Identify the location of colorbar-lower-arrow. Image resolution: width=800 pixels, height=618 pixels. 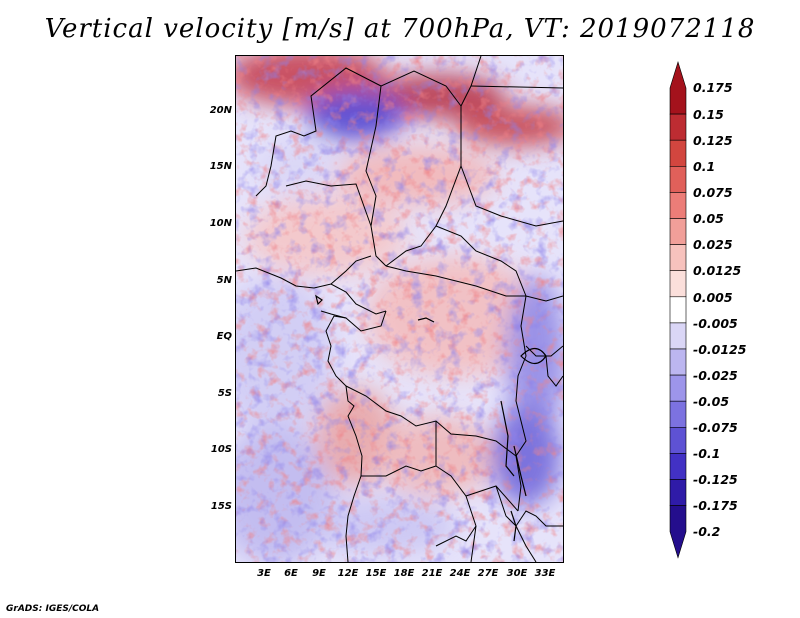
(678, 532).